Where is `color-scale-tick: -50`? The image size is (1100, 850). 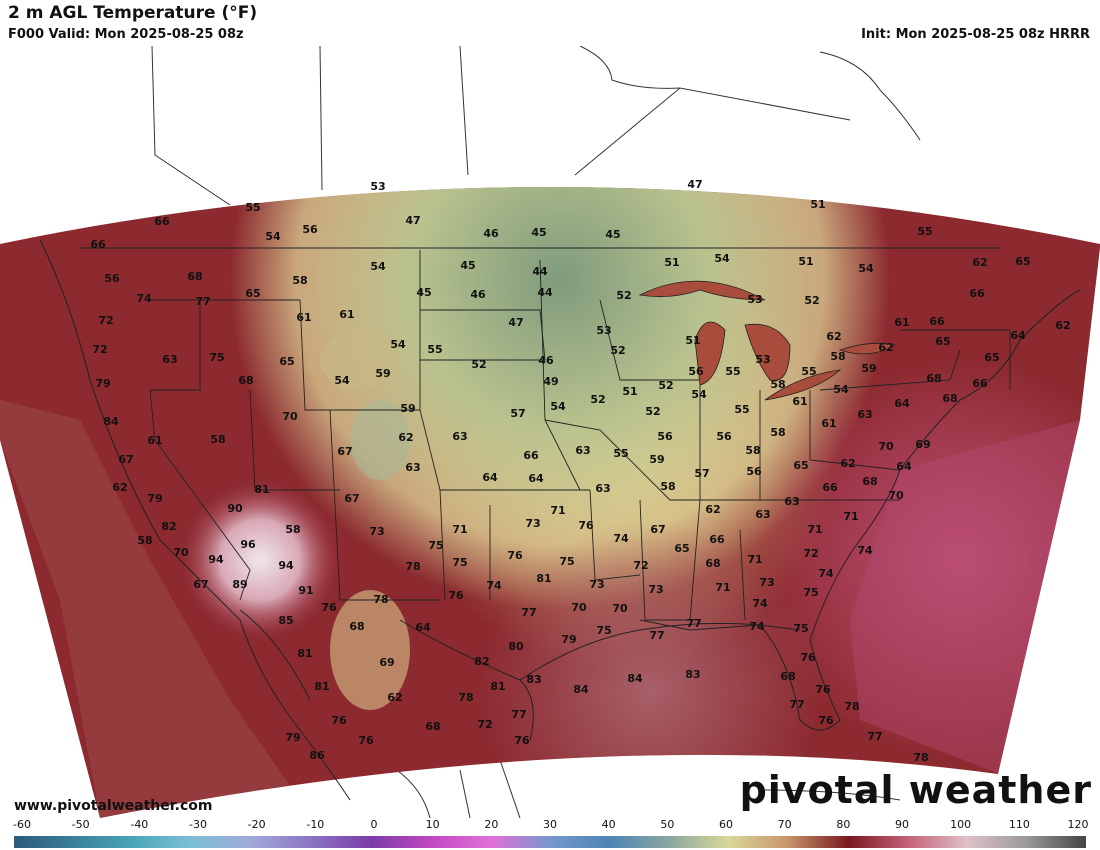 color-scale-tick: -50 is located at coordinates (80, 824).